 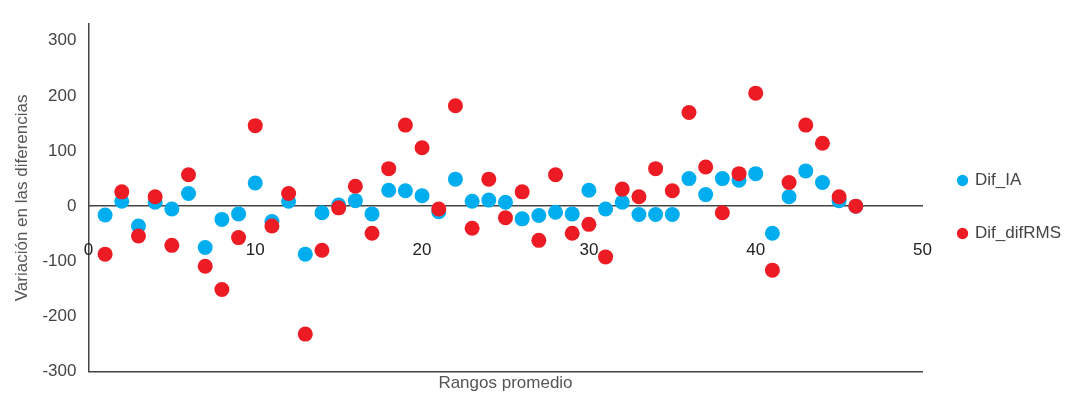 I want to click on y-tick-label: -300, so click(x=59, y=371).